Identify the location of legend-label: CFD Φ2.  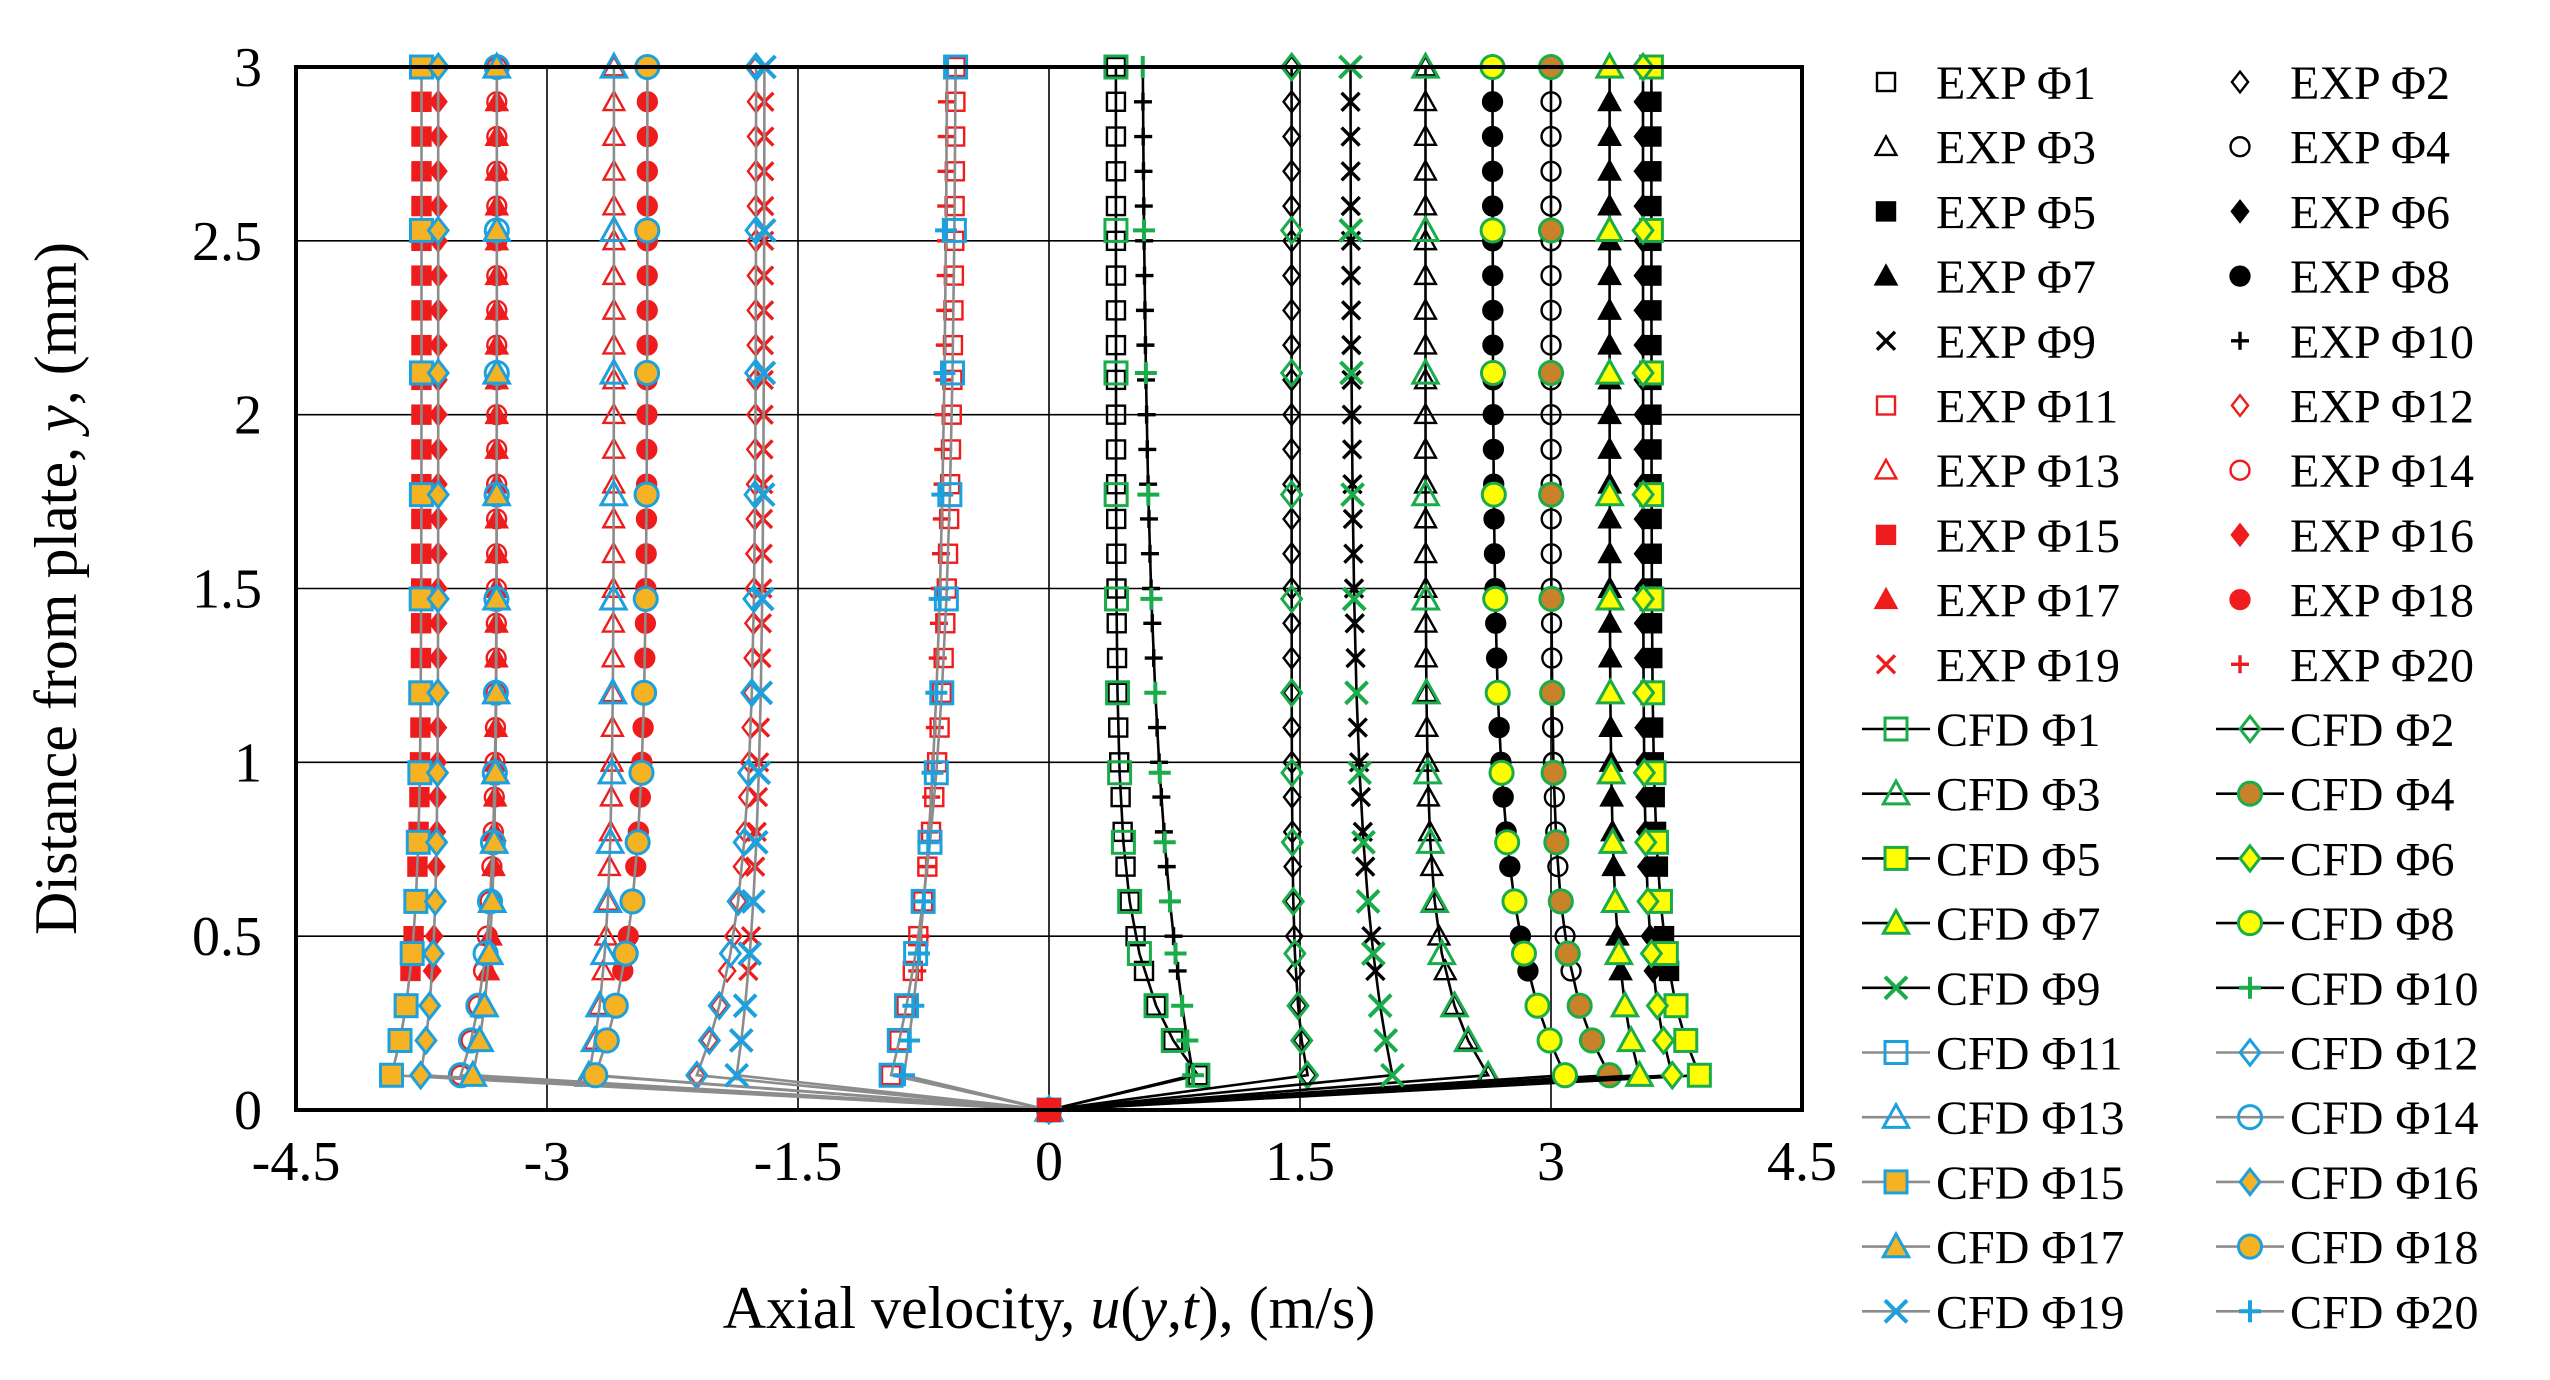
(2372, 730).